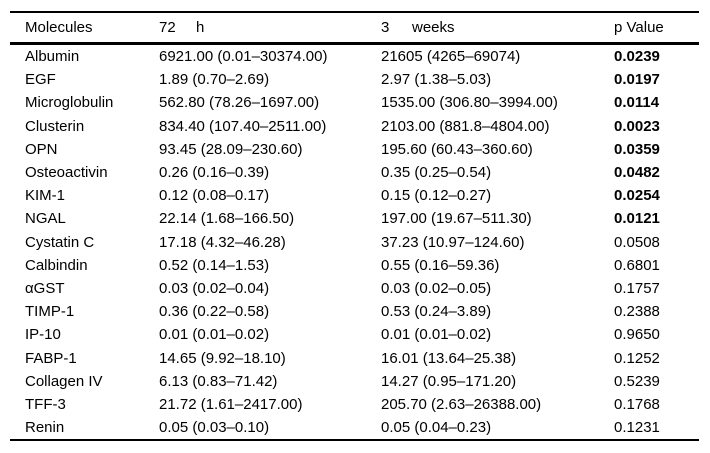 The image size is (710, 453). Describe the element at coordinates (449, 358) in the screenshot. I see `value-3weeks-cell: 16.01 (13.64–25.38)` at that location.